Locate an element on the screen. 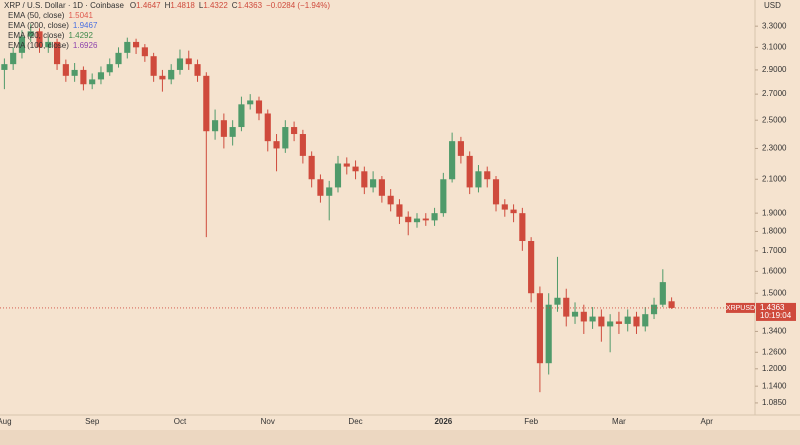 The height and width of the screenshot is (445, 800). y-tick-label: 1.1400 is located at coordinates (774, 385).